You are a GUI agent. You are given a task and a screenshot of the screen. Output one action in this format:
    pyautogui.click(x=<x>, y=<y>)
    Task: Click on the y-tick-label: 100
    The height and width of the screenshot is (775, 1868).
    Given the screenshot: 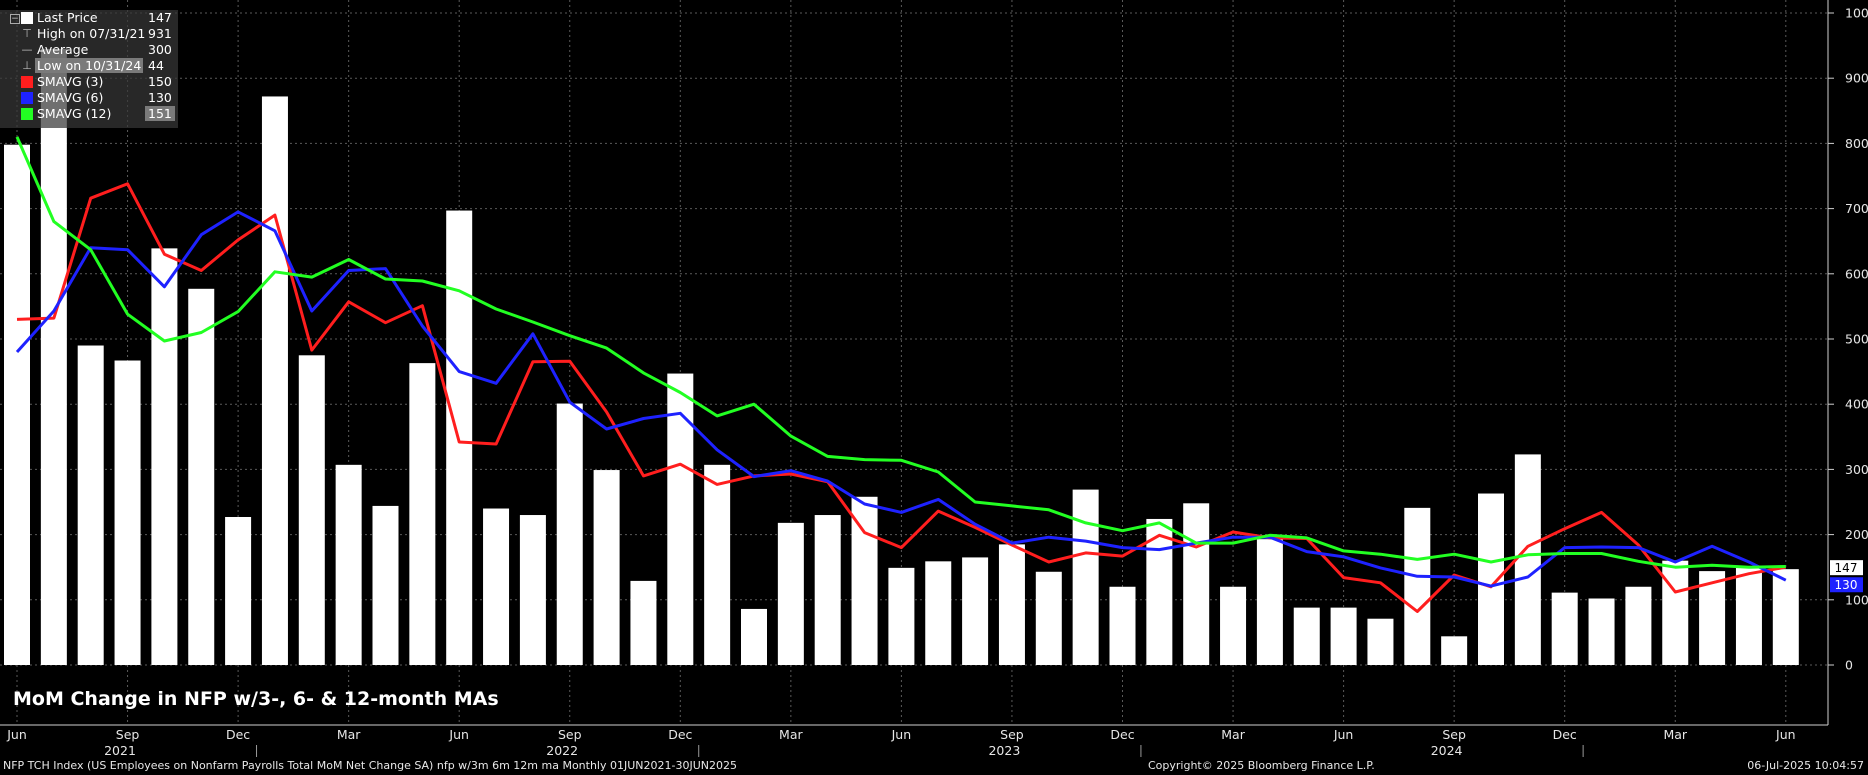 What is the action you would take?
    pyautogui.click(x=1856, y=599)
    